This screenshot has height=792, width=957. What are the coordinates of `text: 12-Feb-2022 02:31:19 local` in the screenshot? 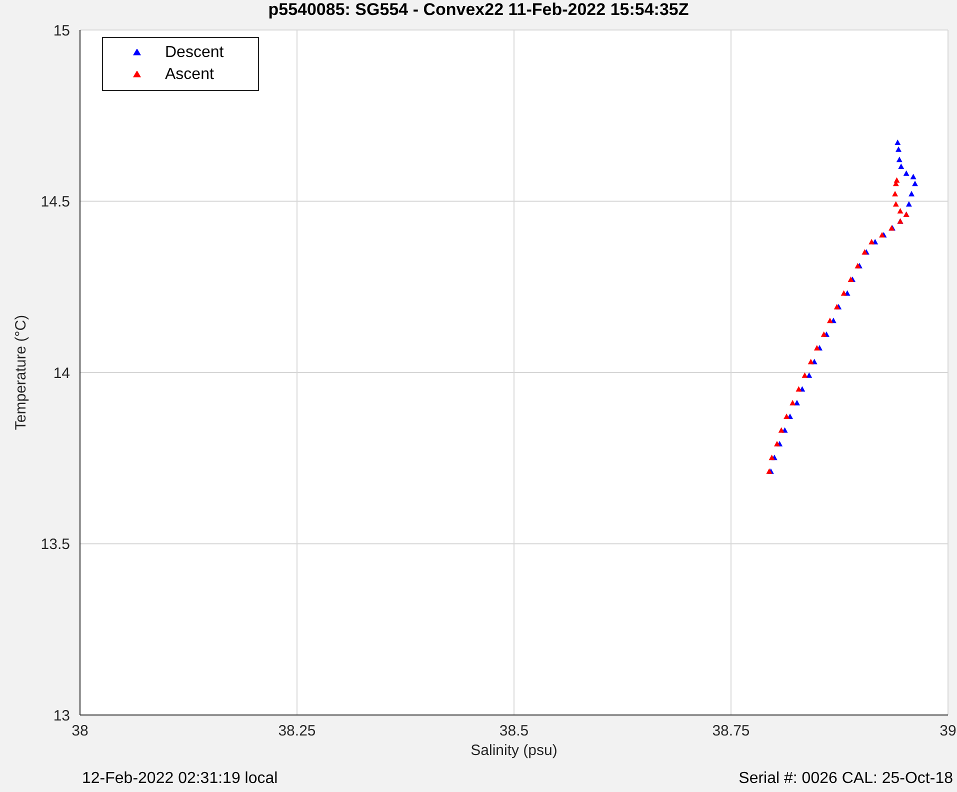 It's located at (180, 779).